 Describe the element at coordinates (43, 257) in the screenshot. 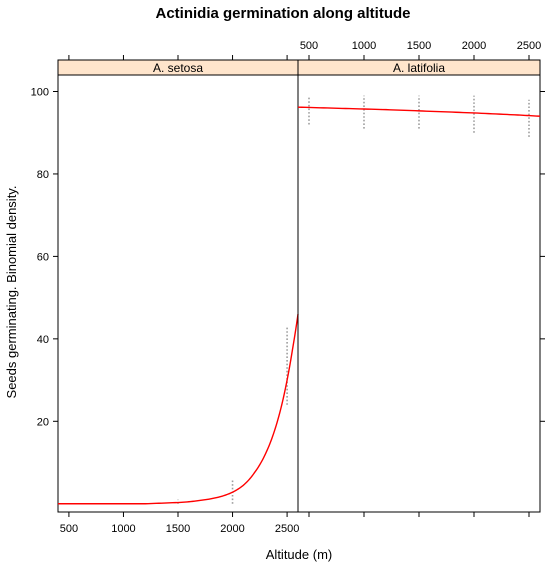

I see `y-tick-label: 60` at that location.